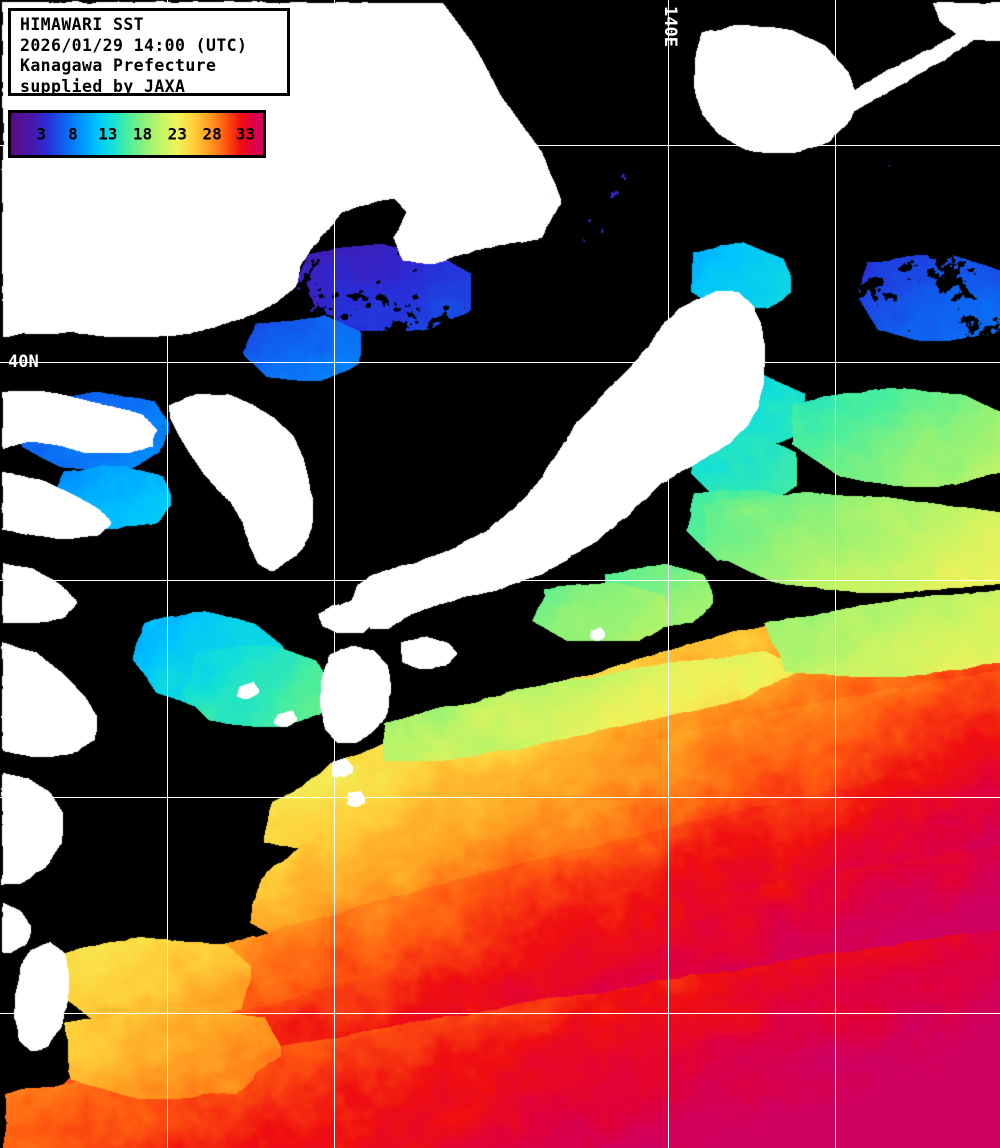  What do you see at coordinates (41, 134) in the screenshot?
I see `colorbar-tick-3: 3` at bounding box center [41, 134].